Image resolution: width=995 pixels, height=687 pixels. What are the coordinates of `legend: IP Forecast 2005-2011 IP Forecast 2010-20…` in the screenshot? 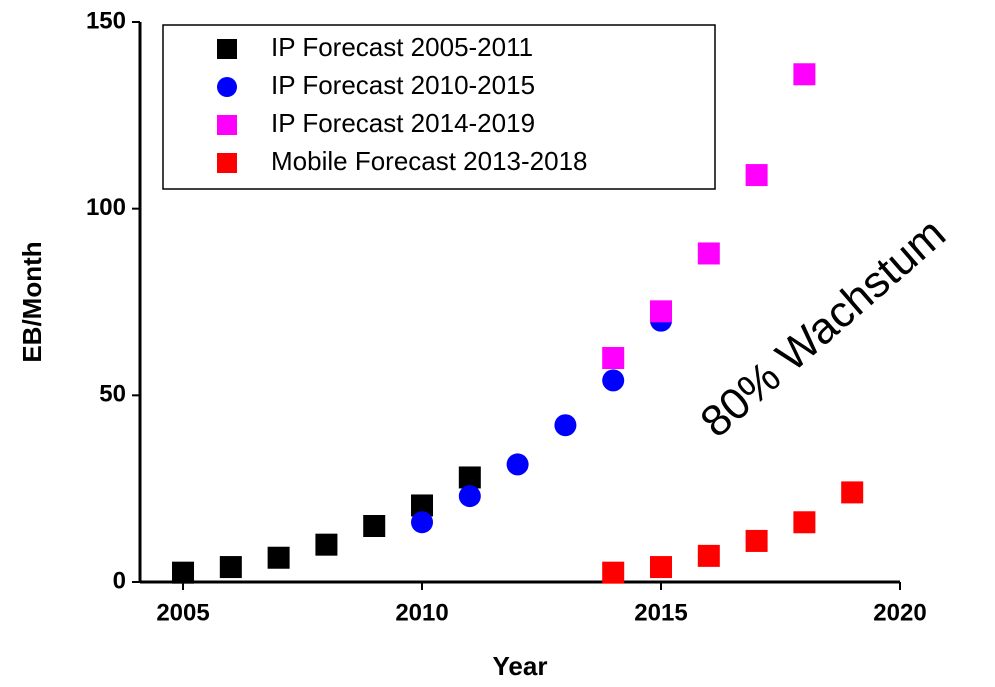 It's located at (439, 107).